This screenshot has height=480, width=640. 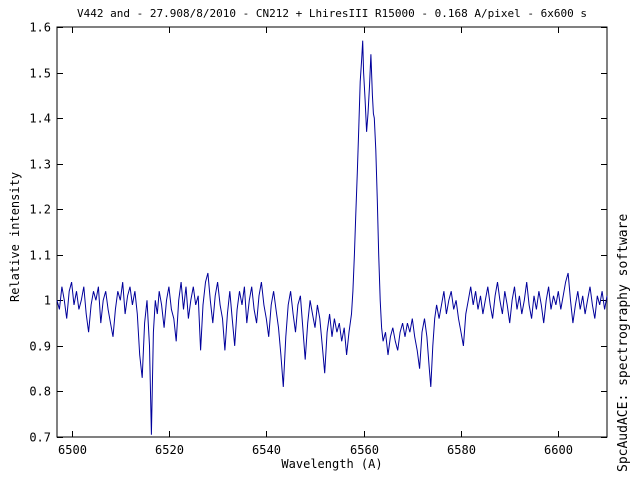 I want to click on y-tick-label: 0.8, so click(x=40, y=392).